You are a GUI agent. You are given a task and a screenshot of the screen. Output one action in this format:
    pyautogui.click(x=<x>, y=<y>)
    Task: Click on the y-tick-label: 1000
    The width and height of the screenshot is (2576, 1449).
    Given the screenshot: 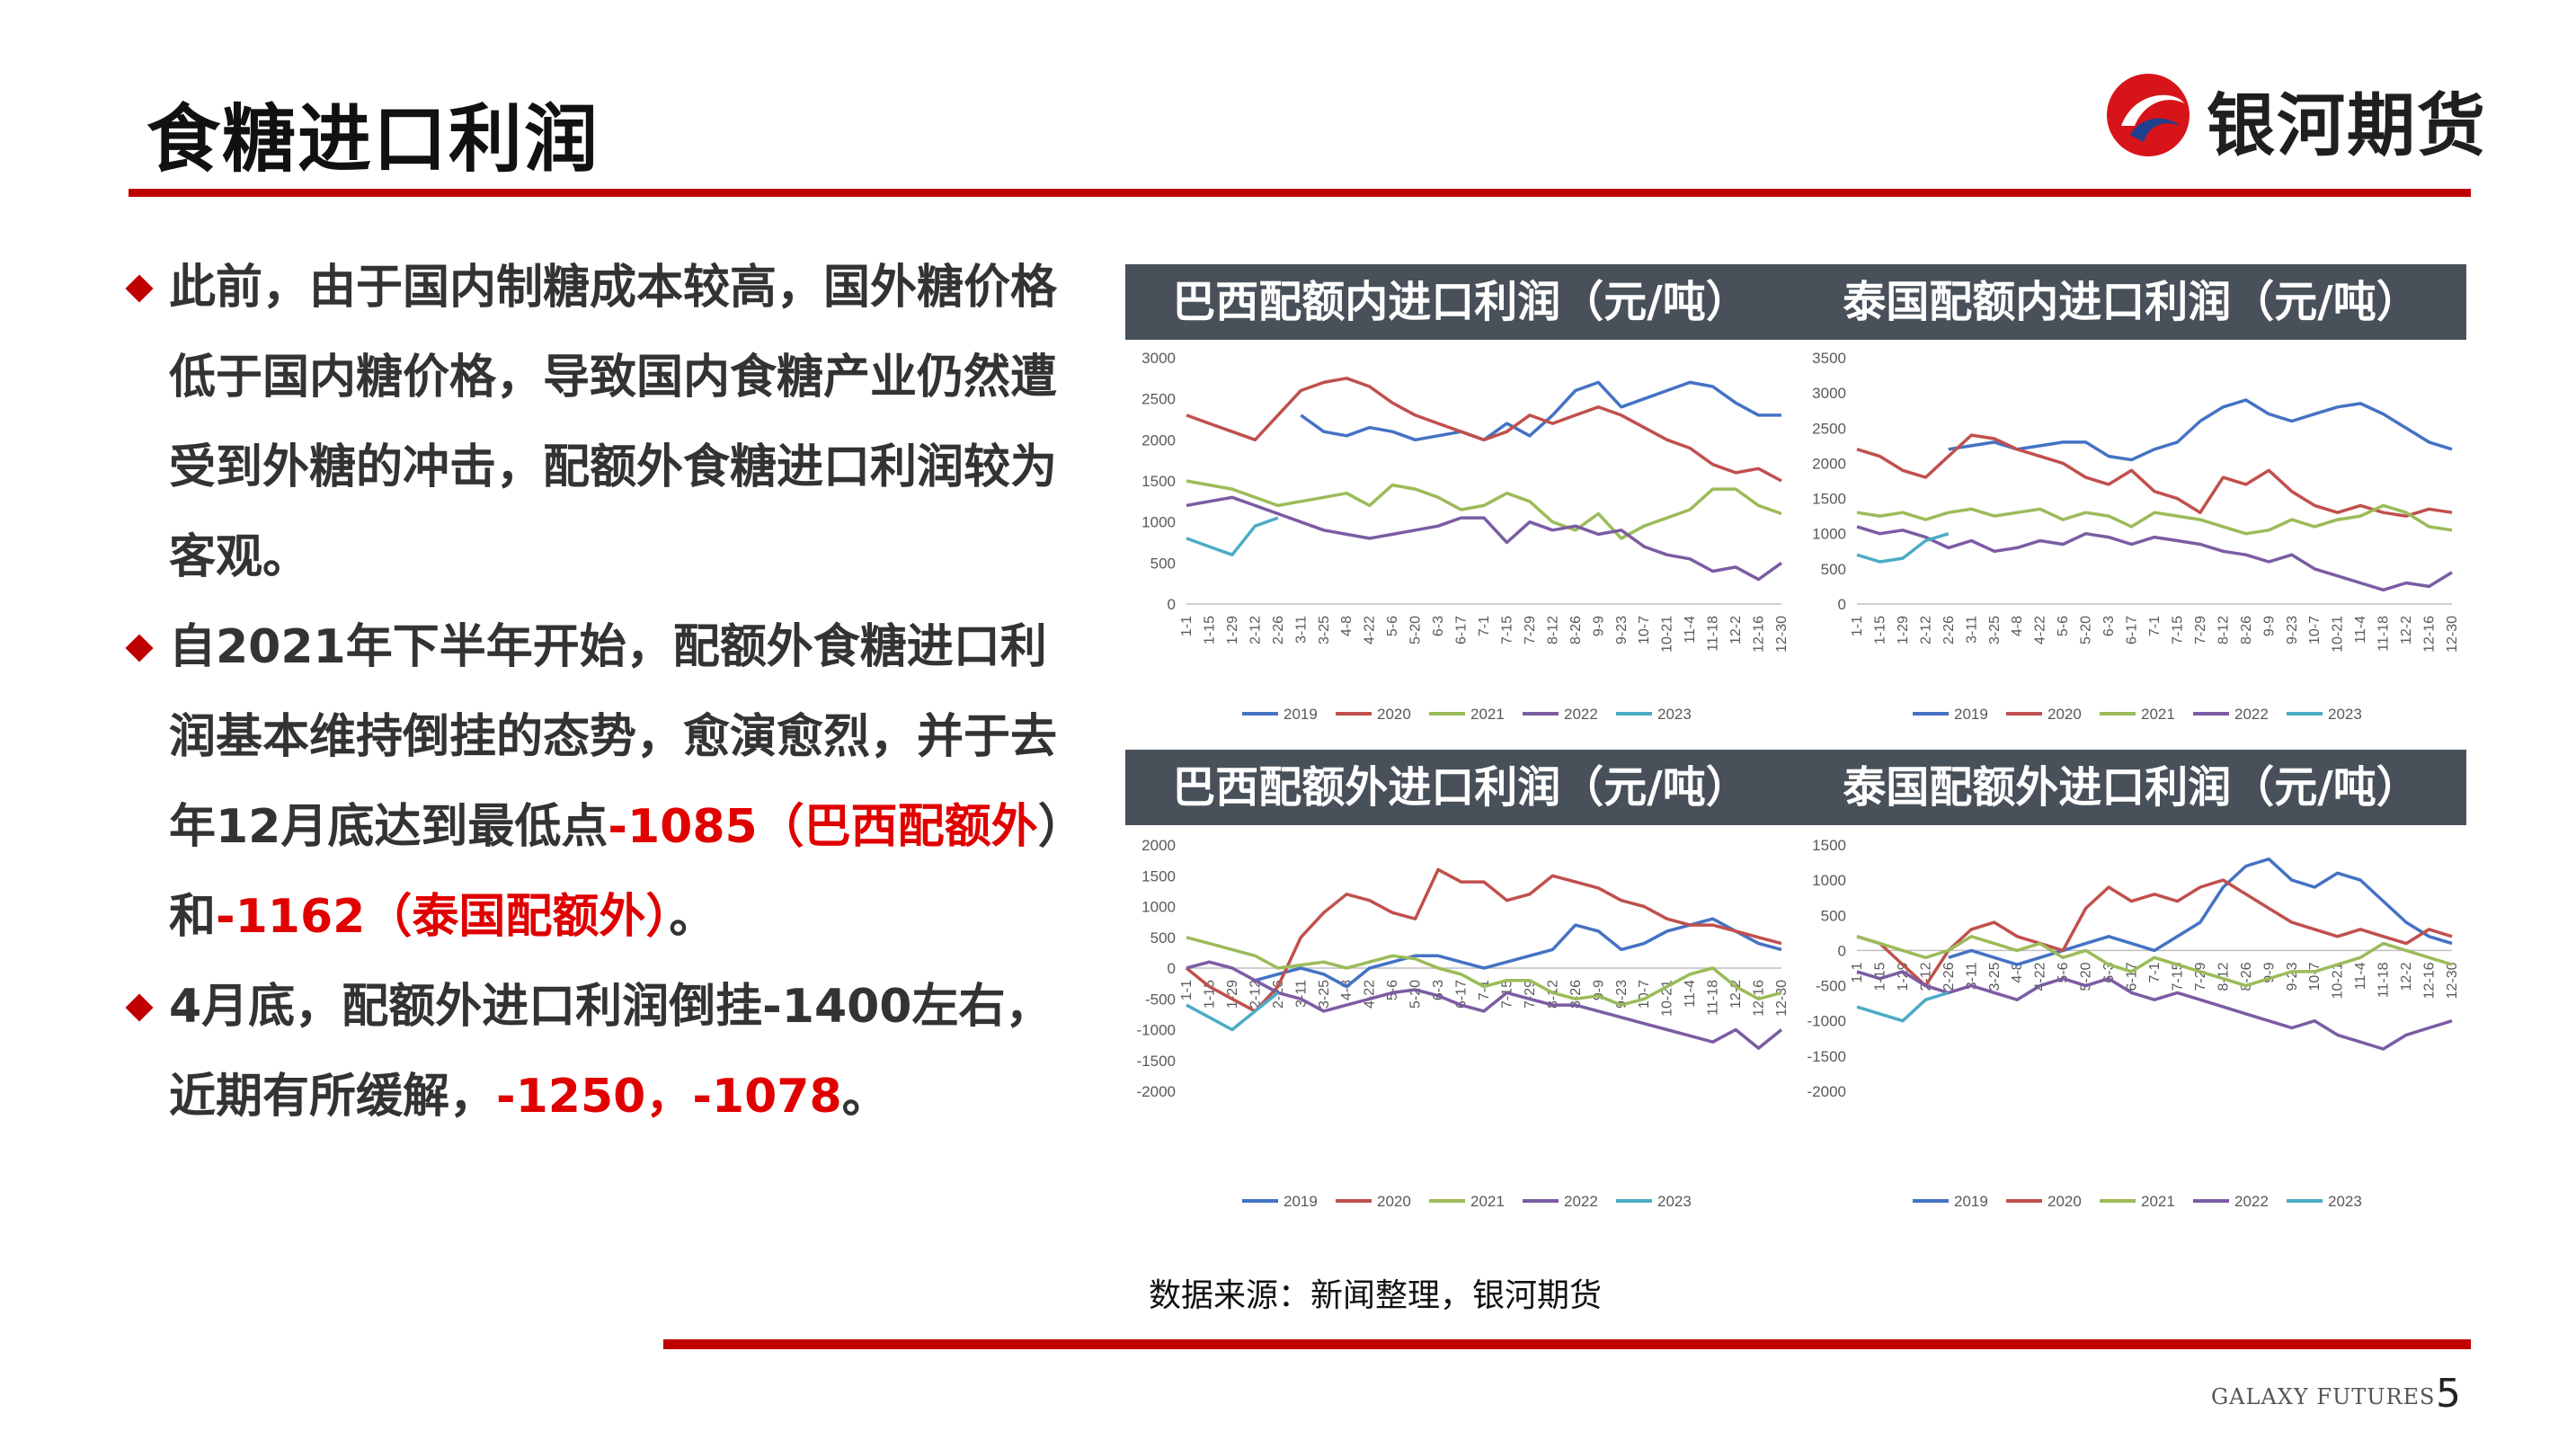 What is the action you would take?
    pyautogui.click(x=1829, y=534)
    